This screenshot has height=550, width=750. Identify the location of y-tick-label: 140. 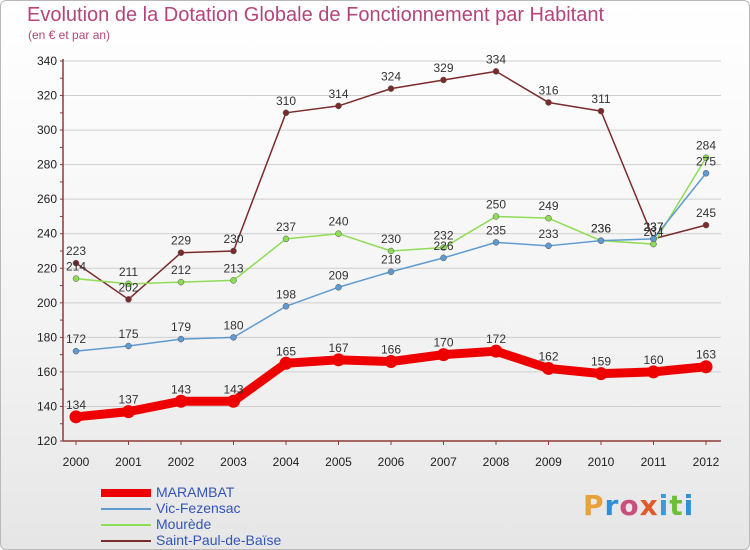
(47, 406).